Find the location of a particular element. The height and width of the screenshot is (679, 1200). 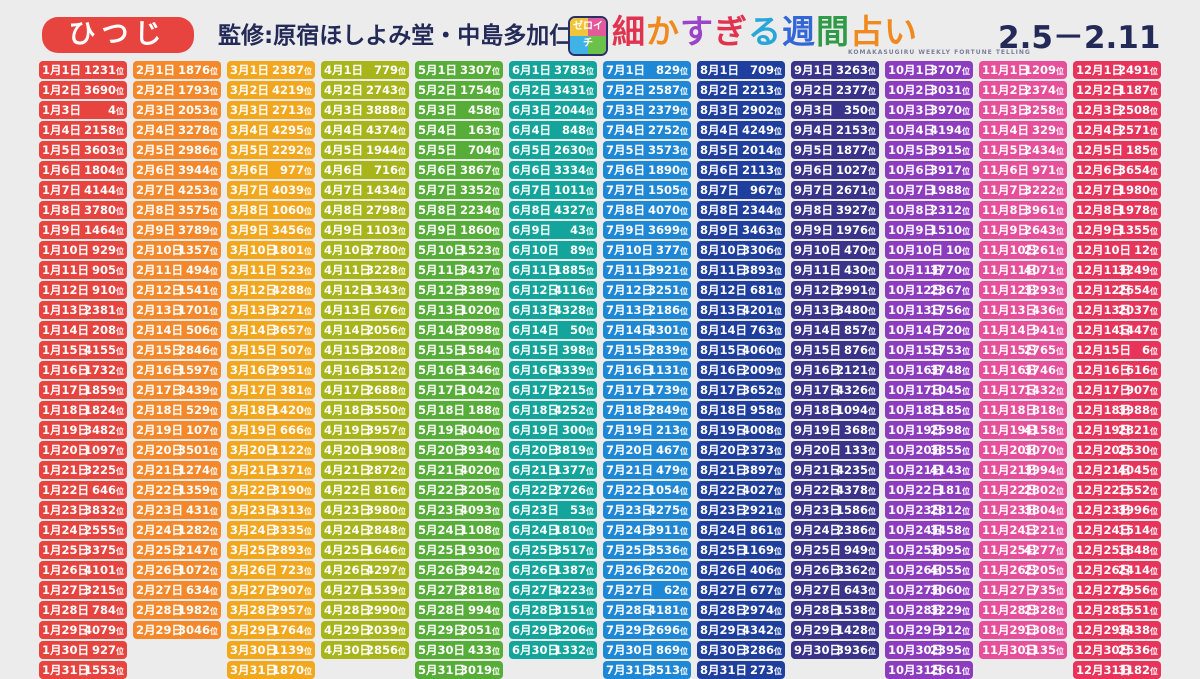

day-rank-cell: 7月5日 3573位 is located at coordinates (647, 150).